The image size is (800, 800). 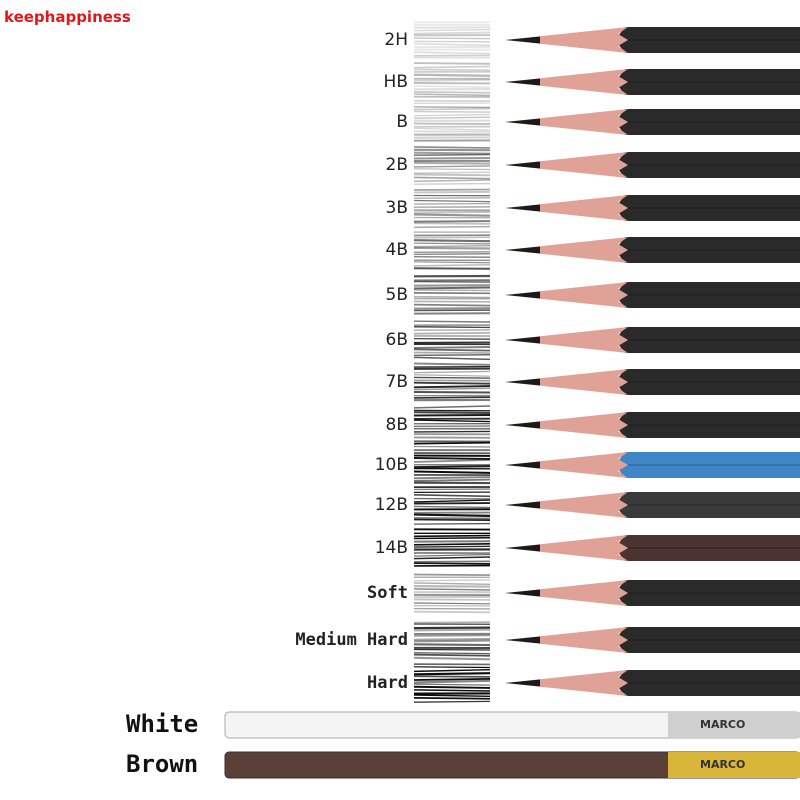 What do you see at coordinates (67, 17) in the screenshot?
I see `watermark: keephappiness` at bounding box center [67, 17].